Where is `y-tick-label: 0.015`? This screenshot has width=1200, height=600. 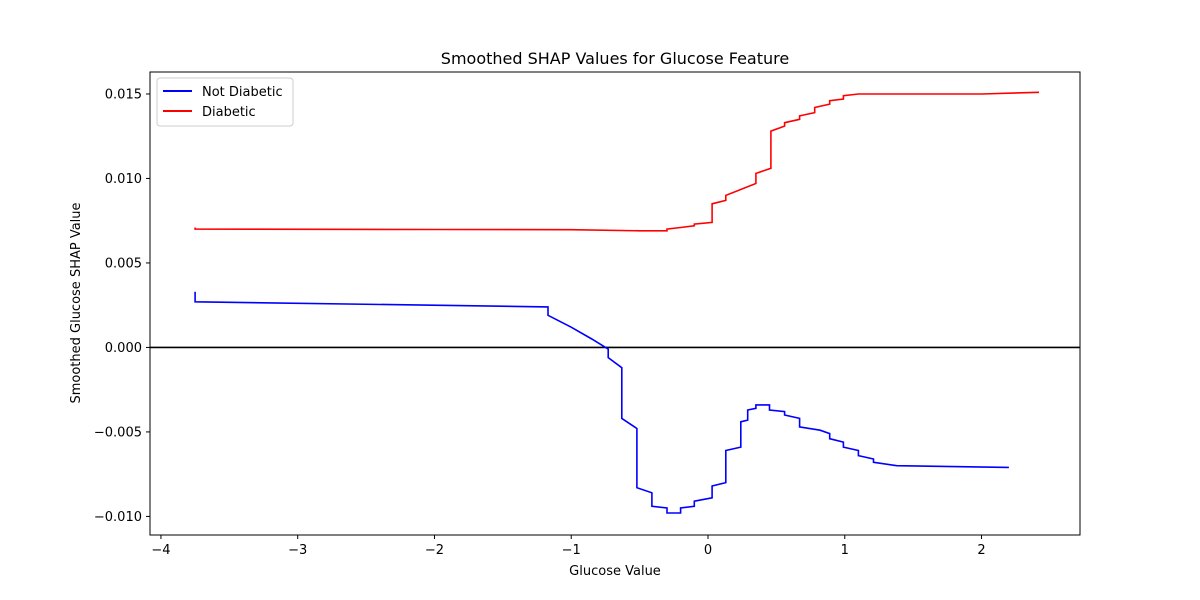
y-tick-label: 0.015 is located at coordinates (123, 94).